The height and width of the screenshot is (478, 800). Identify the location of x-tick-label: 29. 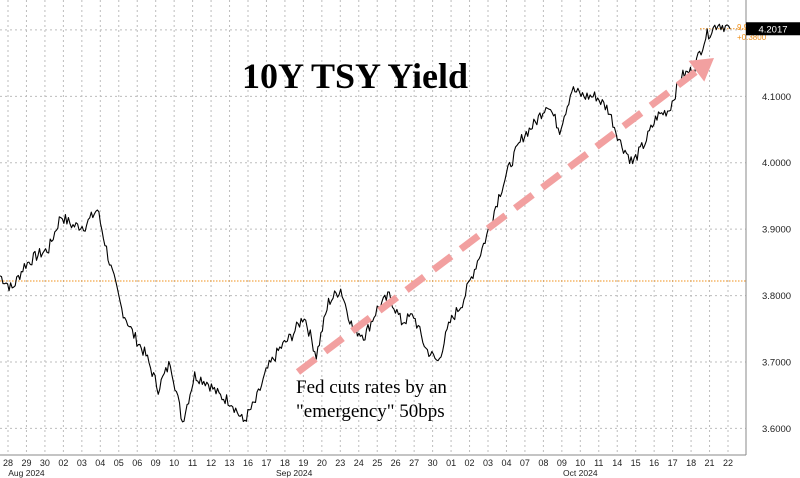
(26, 463).